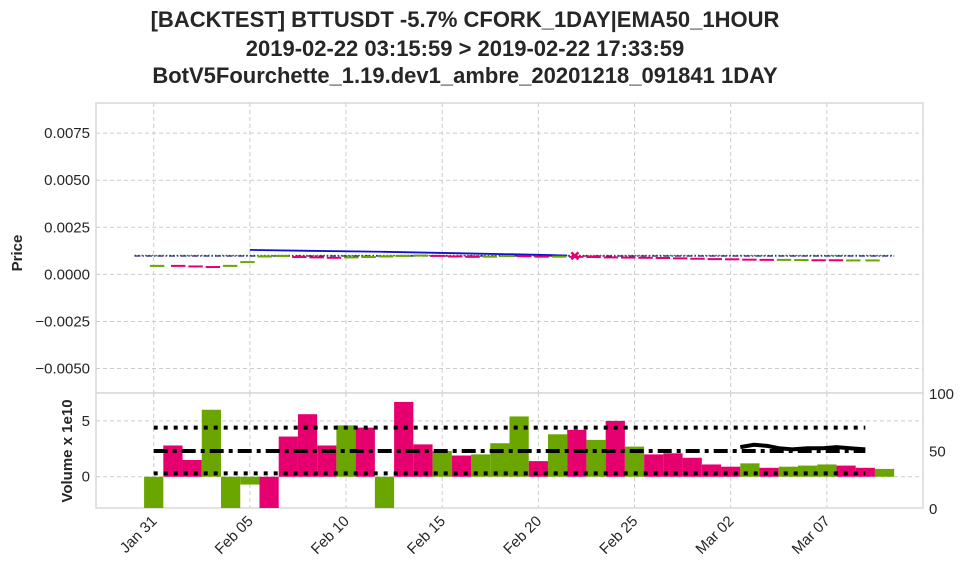 This screenshot has width=966, height=570. I want to click on x-tick-label: Jan 31, so click(139, 535).